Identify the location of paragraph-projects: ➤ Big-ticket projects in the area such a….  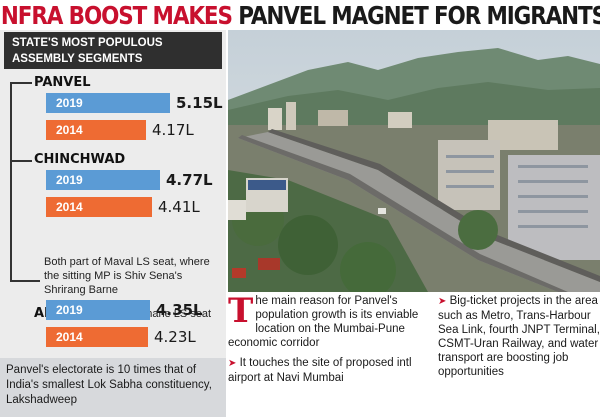
(519, 336).